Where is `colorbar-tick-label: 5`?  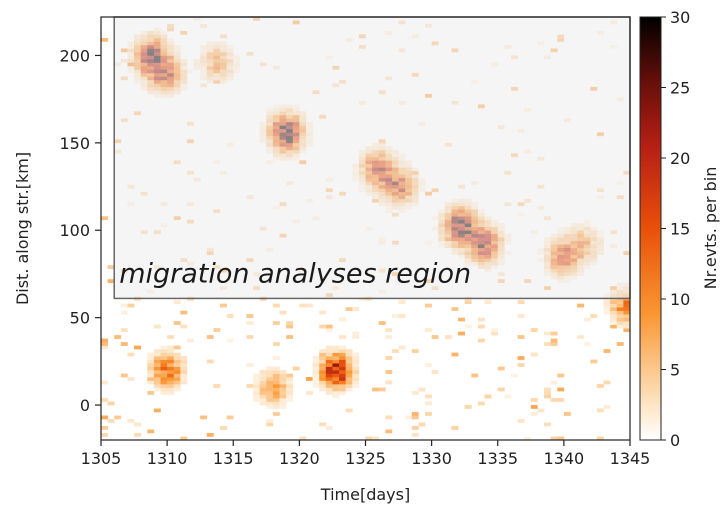
colorbar-tick-label: 5 is located at coordinates (675, 370).